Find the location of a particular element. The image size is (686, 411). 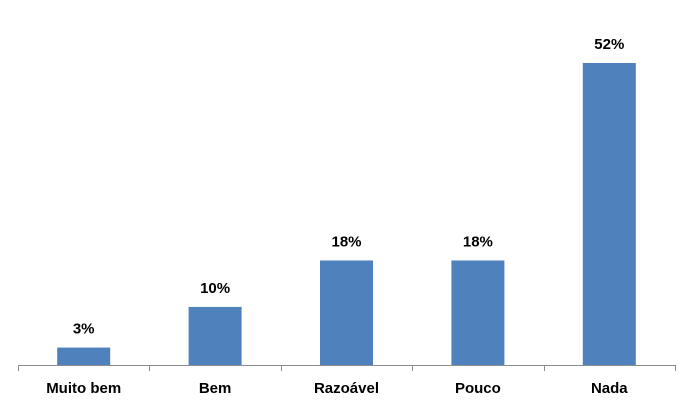

data-label: 10% is located at coordinates (215, 288).